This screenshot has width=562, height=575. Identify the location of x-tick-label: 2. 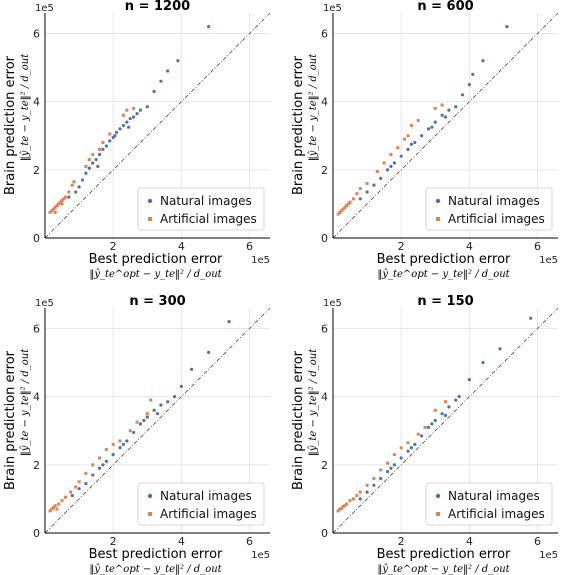
(401, 246).